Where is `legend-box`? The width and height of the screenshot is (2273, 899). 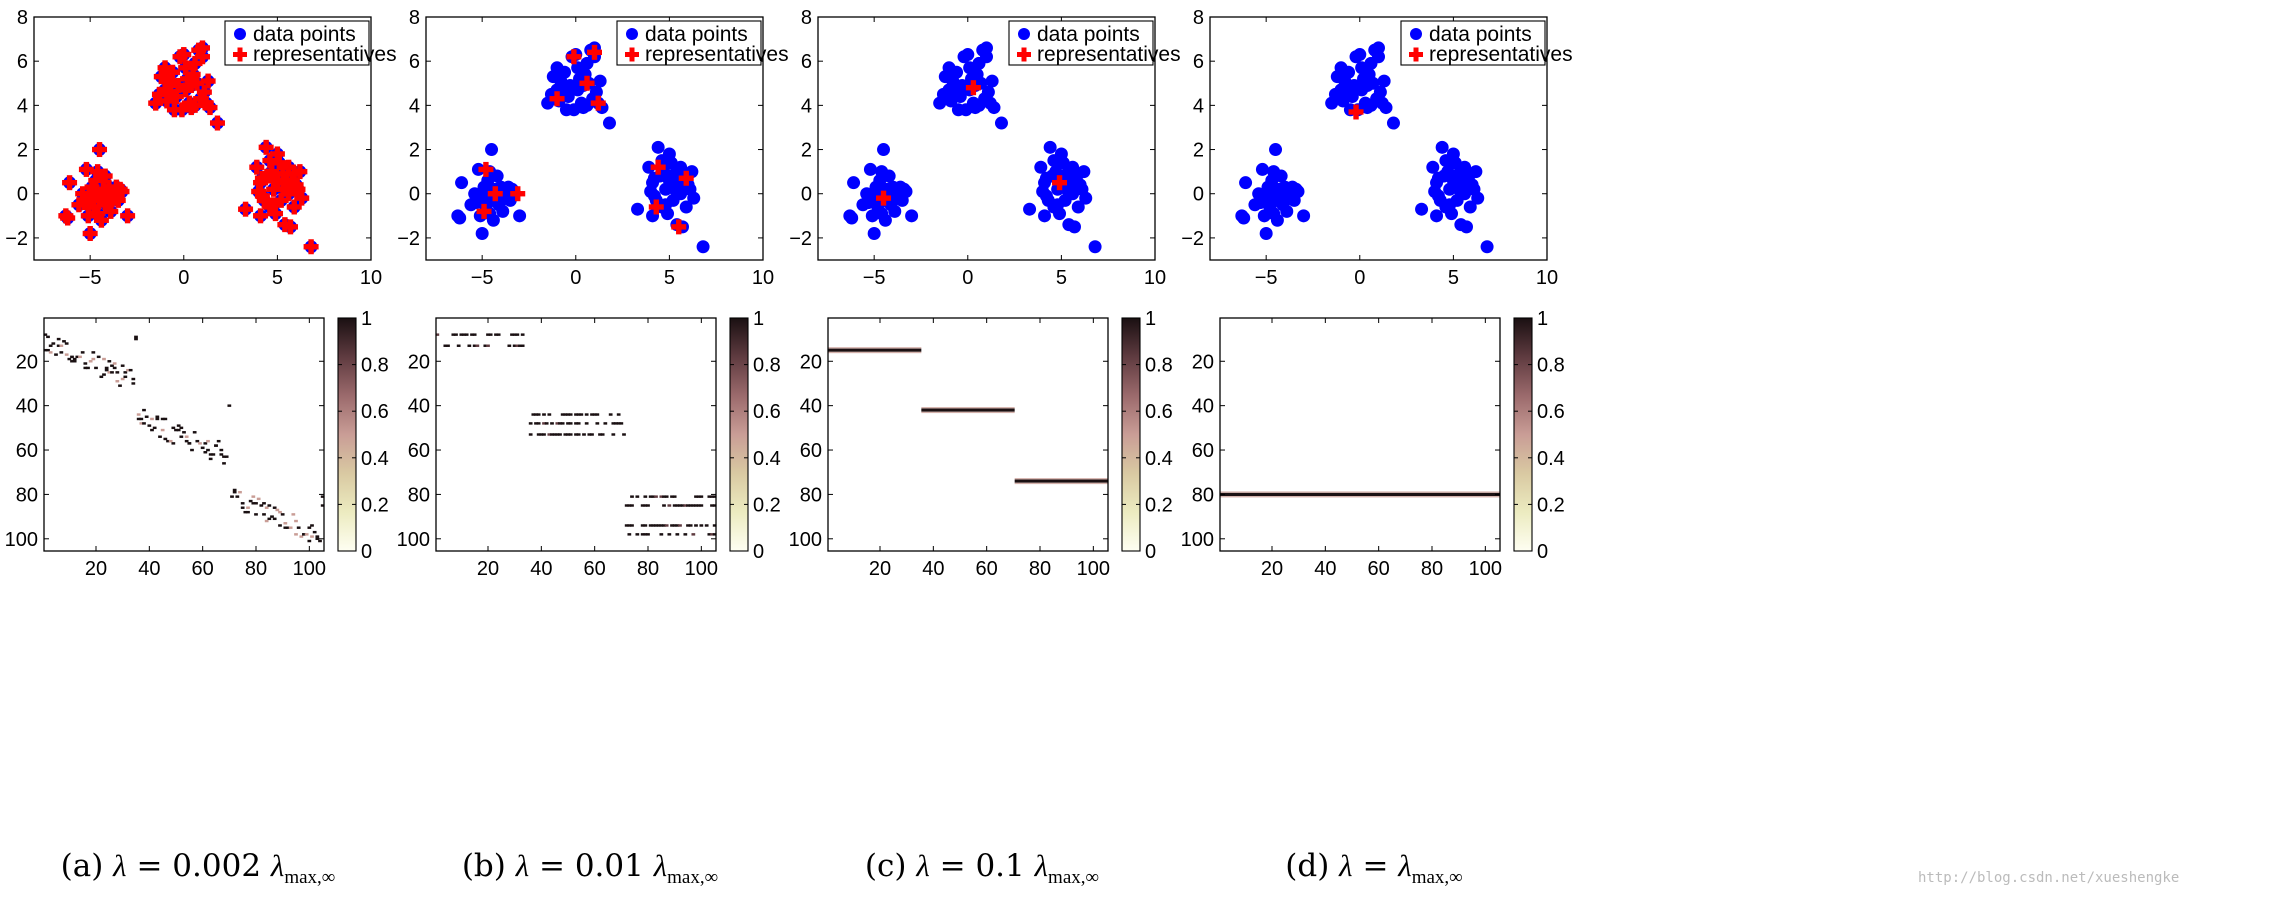
legend-box is located at coordinates (1473, 43).